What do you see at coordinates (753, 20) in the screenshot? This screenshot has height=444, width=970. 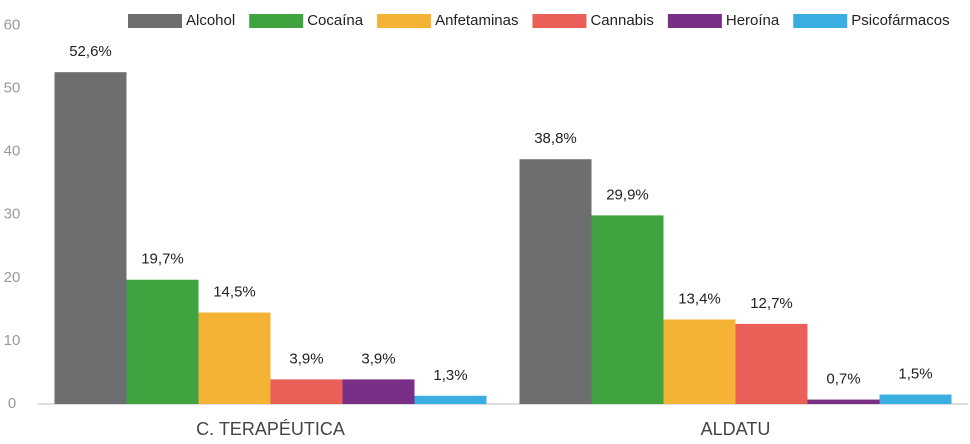 I see `legend-label: Heroína` at bounding box center [753, 20].